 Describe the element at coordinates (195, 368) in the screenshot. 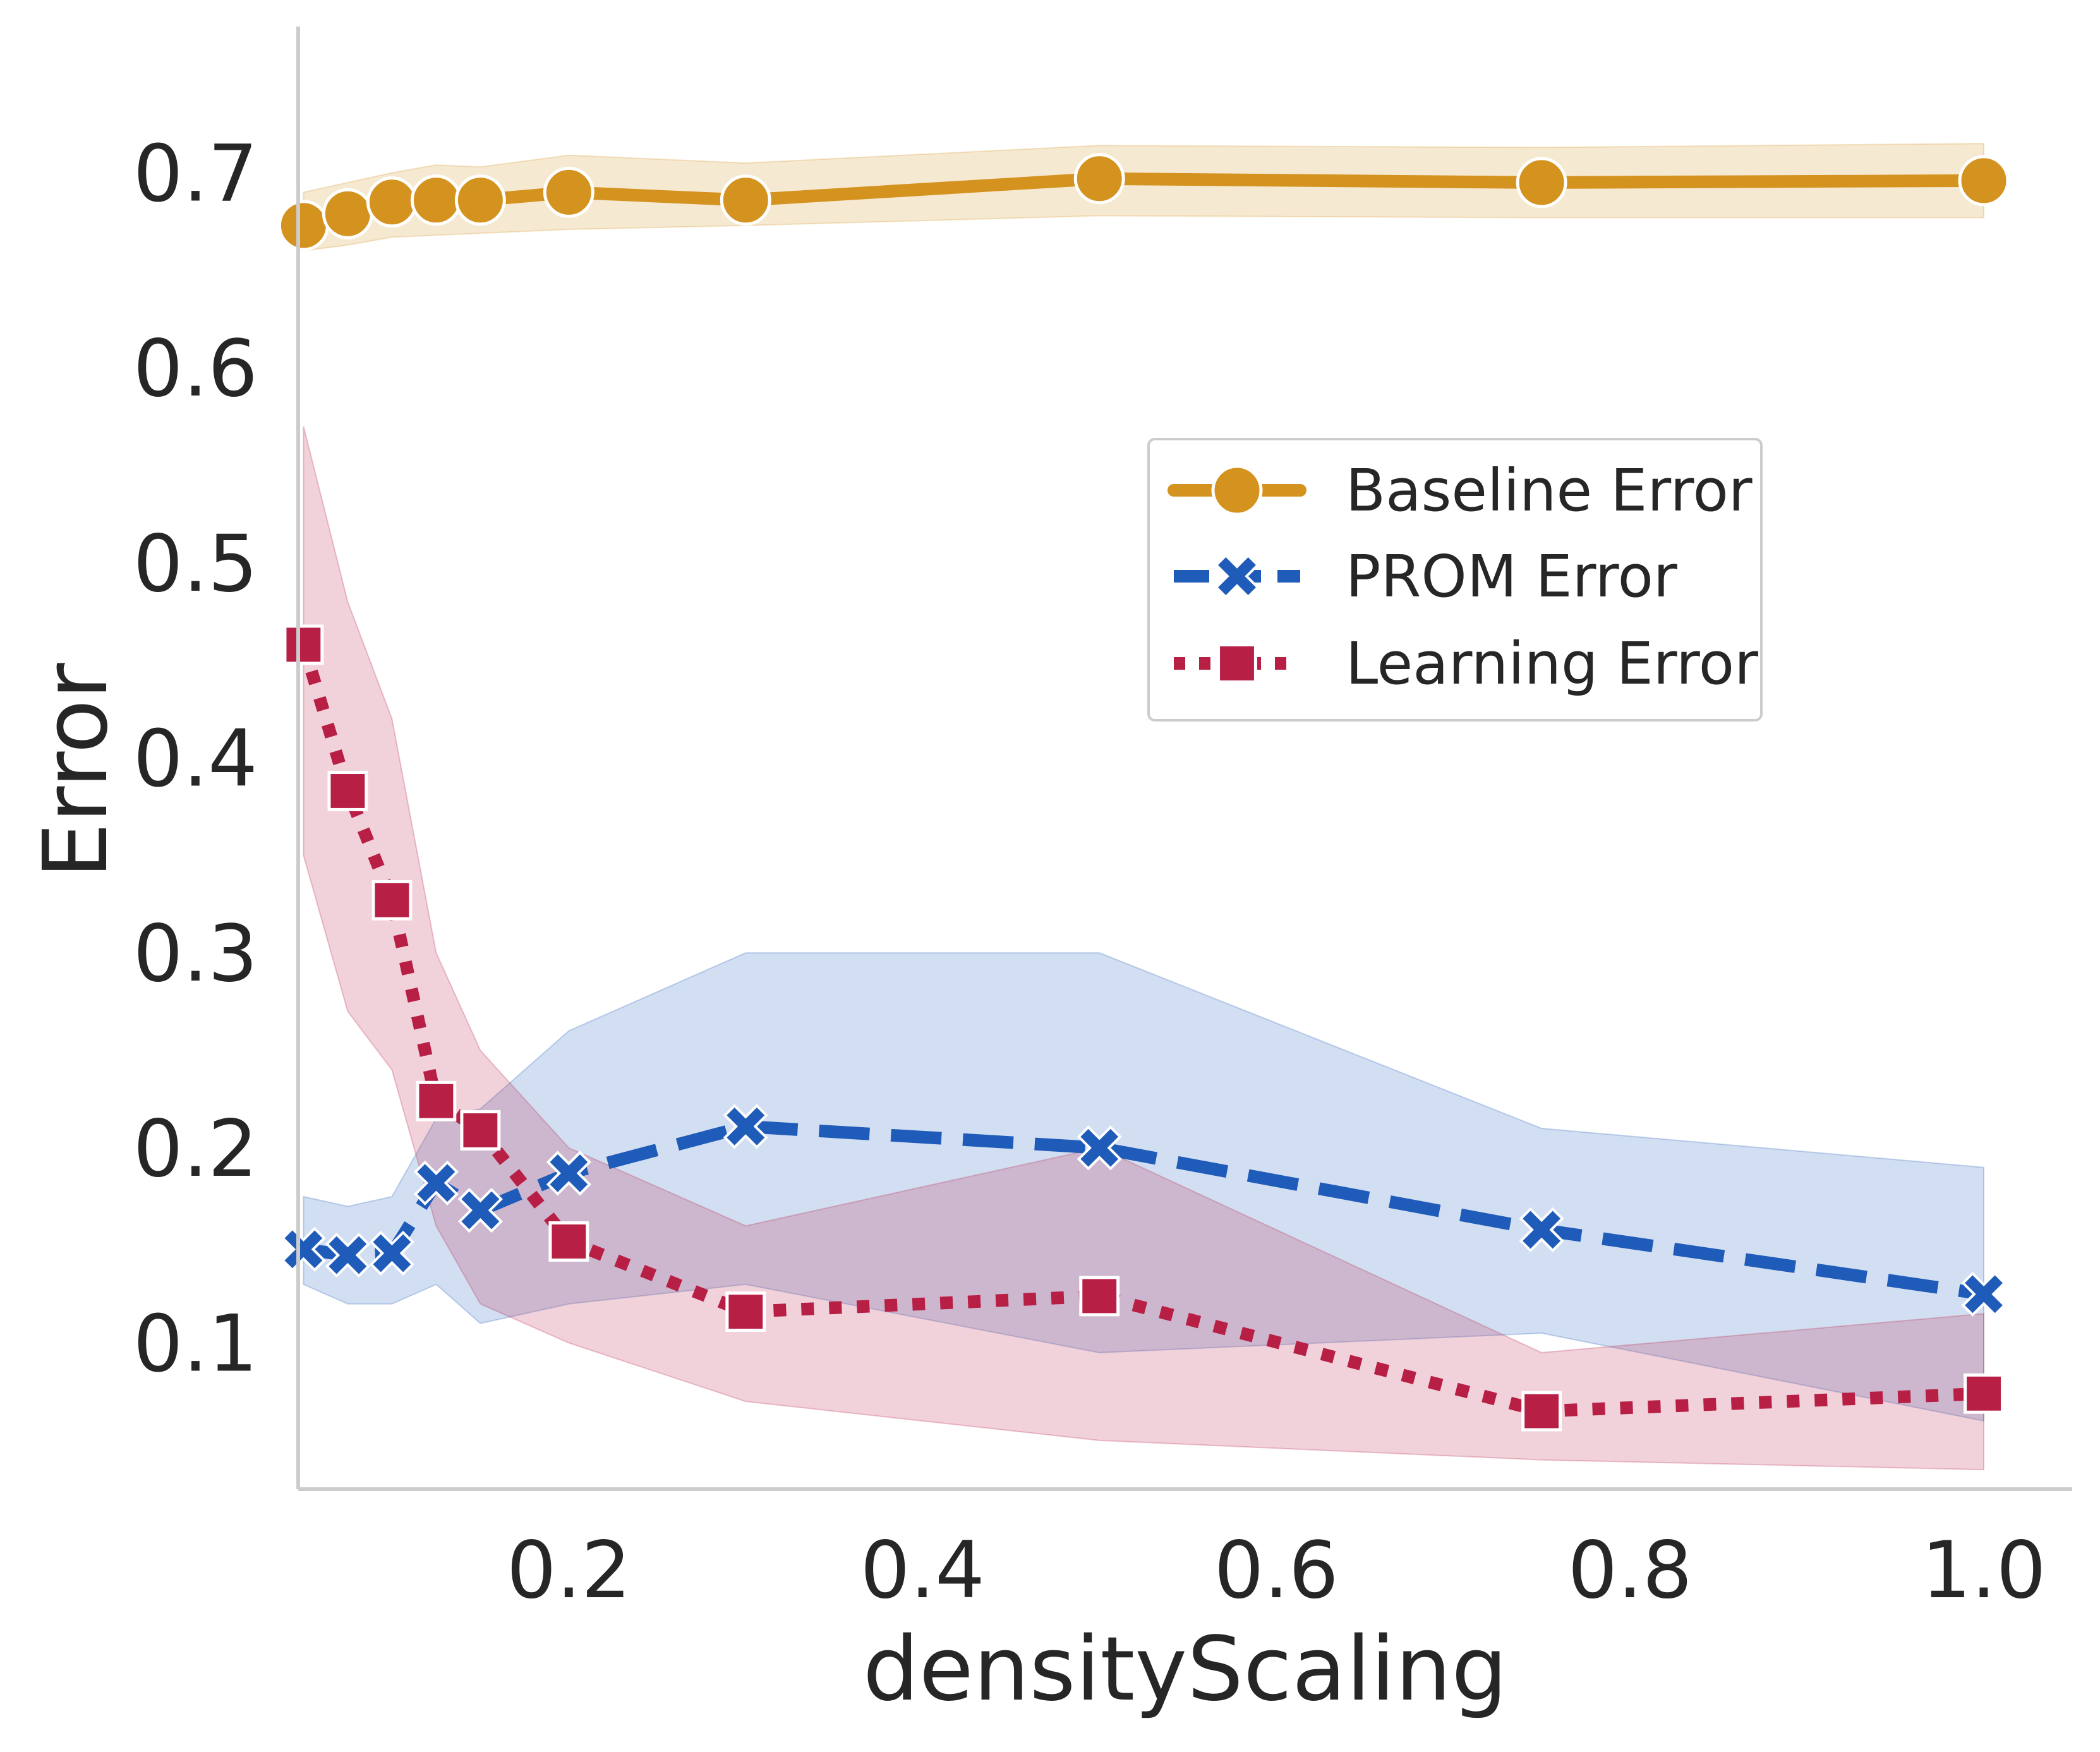

I see `y-tick-label: 0.6` at that location.